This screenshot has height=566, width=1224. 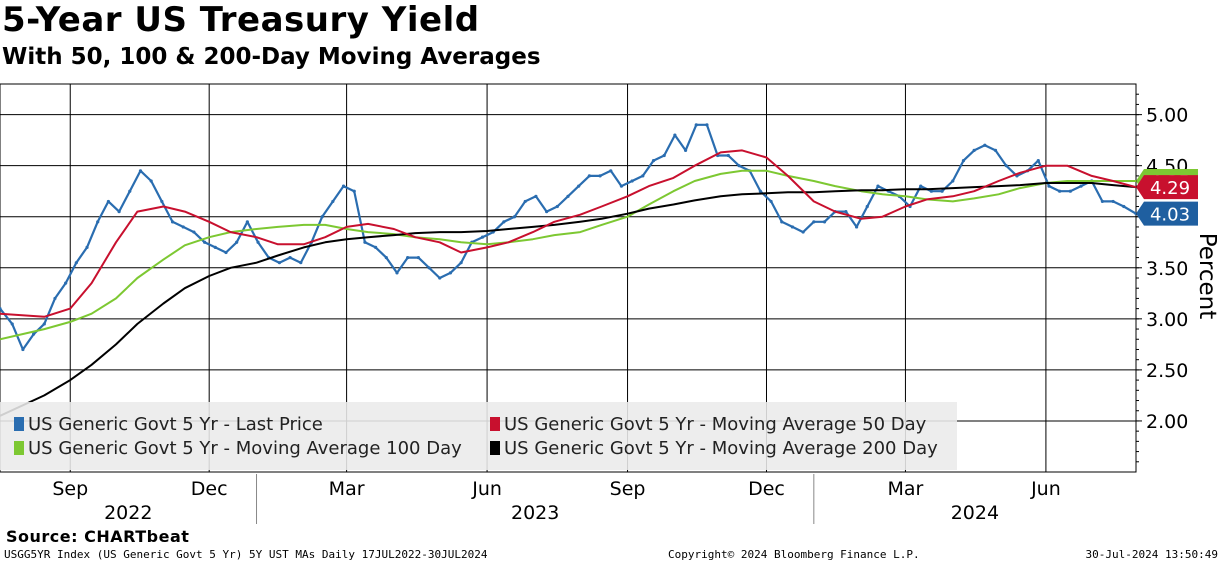 I want to click on legend-item-last-price: US Generic Govt 5 Yr - Last Price, so click(x=168, y=424).